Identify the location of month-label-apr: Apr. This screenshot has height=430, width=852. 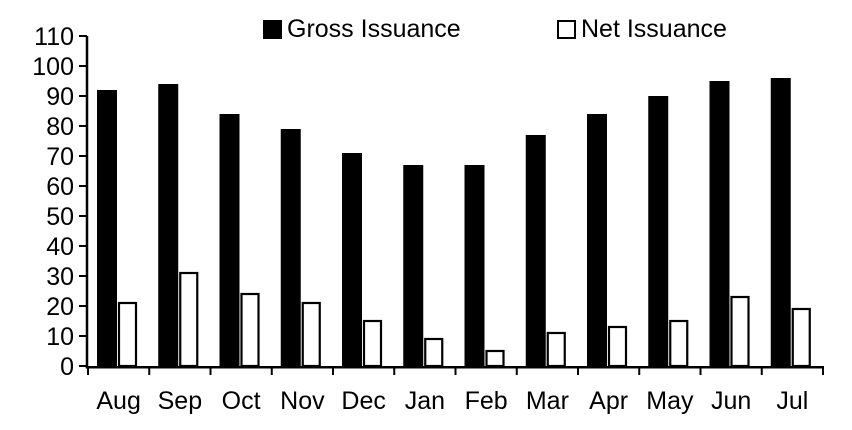
(608, 401).